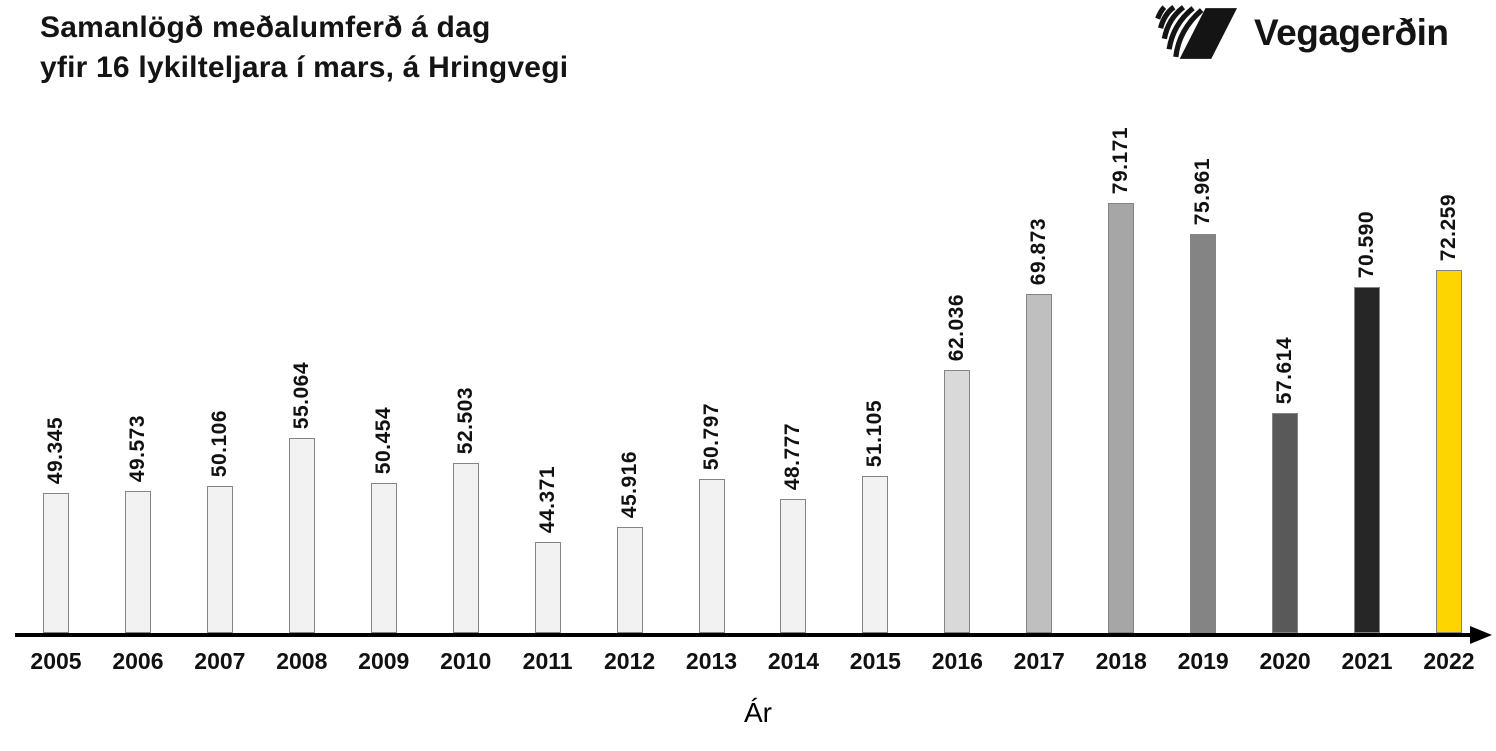  I want to click on bar-column-2006: 49.573, so click(138, 318).